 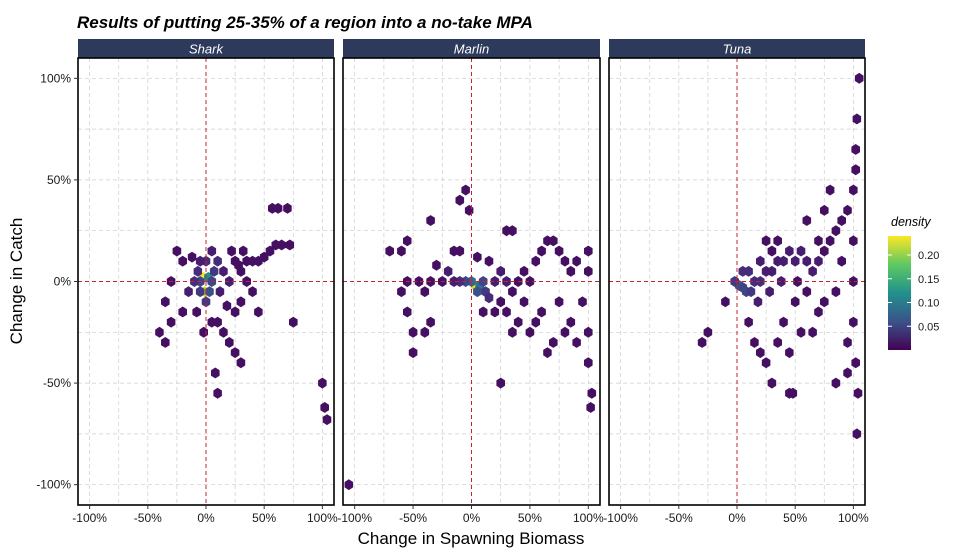 What do you see at coordinates (911, 222) in the screenshot?
I see `legend-title: density` at bounding box center [911, 222].